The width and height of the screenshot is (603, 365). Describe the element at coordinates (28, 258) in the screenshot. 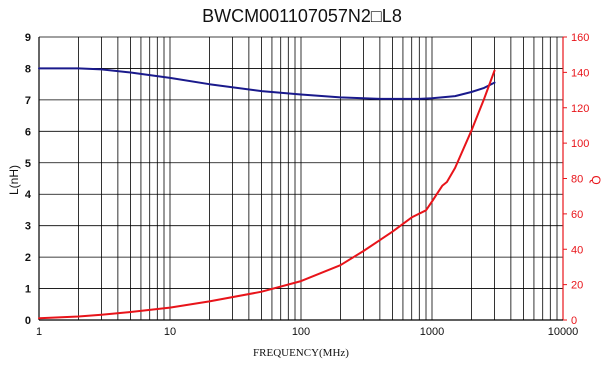

I see `y-left-tick-label: 2` at that location.